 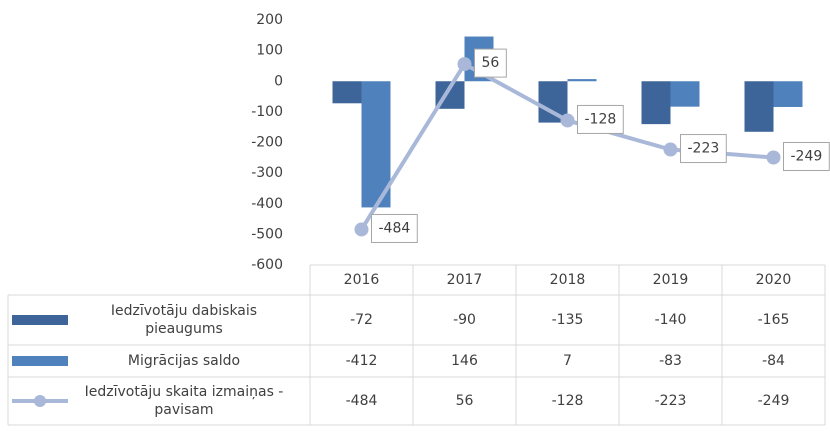 I want to click on table-cell: -72, so click(x=361, y=320).